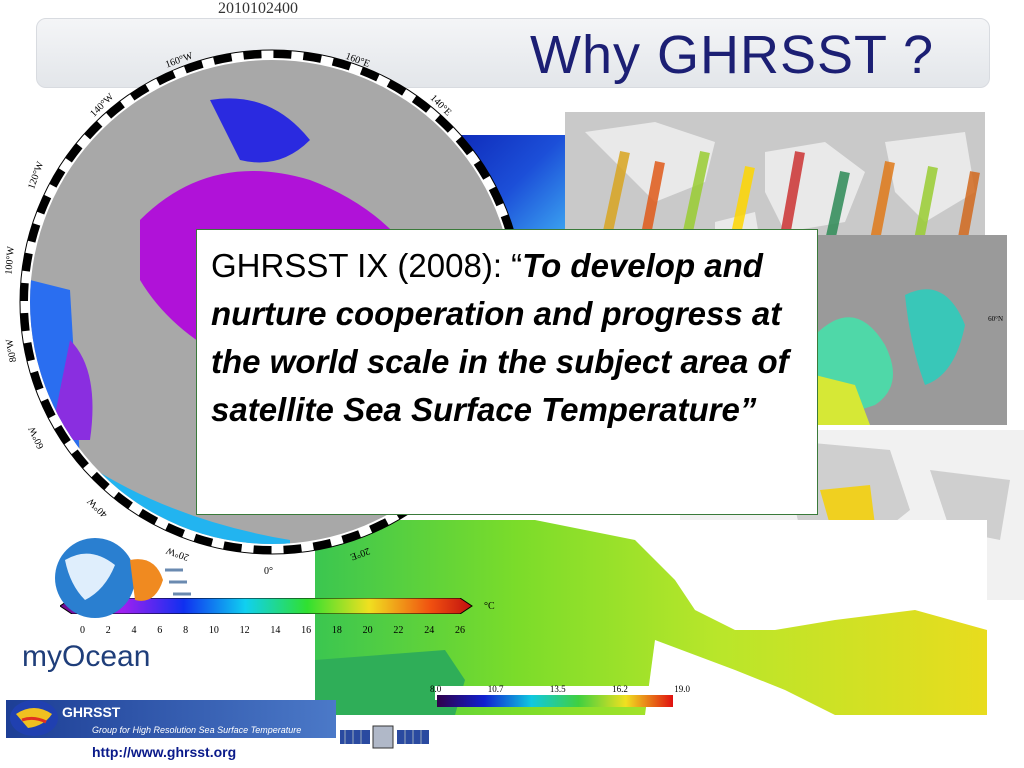  Describe the element at coordinates (258, 8) in the screenshot. I see `timestamp: 2010102400` at that location.